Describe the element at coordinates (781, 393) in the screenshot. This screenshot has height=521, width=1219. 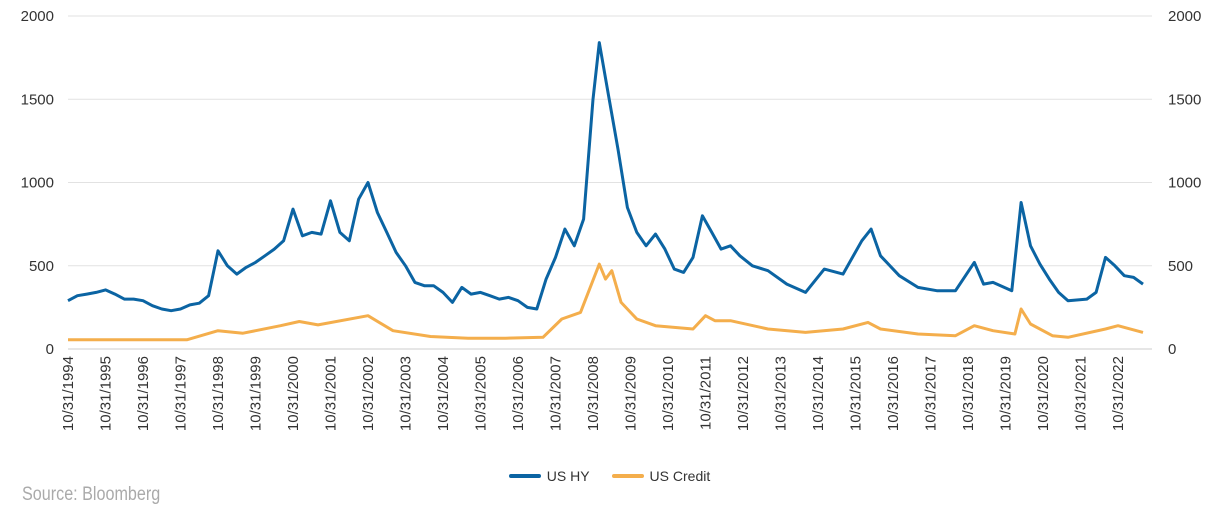
I see `x-tick-label: 10/31/2013` at that location.